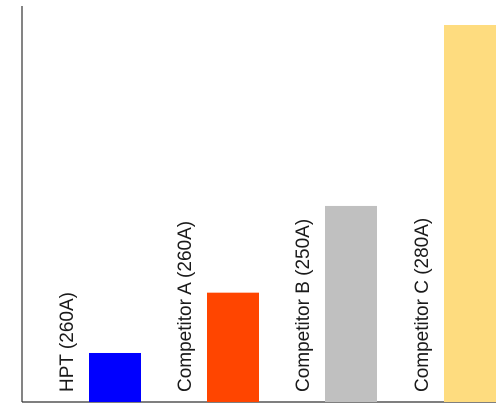 The image size is (502, 404). What do you see at coordinates (185, 306) in the screenshot?
I see `category-label-2: Competitor A (260A)` at bounding box center [185, 306].